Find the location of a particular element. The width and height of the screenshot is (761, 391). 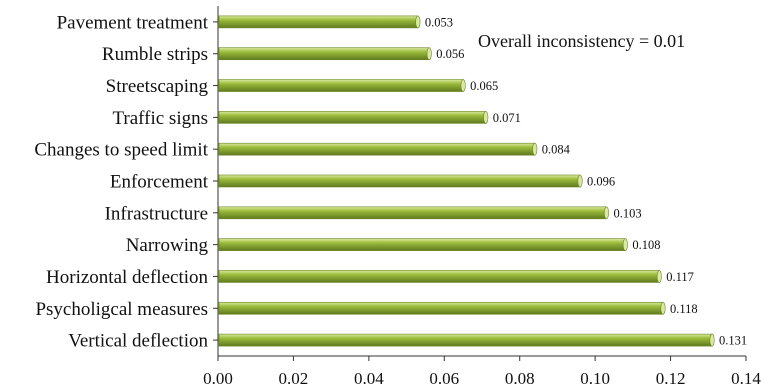

category-label-rumble-strips: Rumble strips is located at coordinates (155, 54).